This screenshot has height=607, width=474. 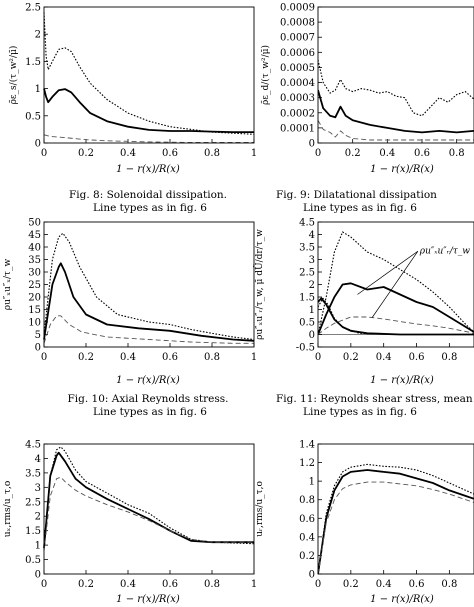 What do you see at coordinates (297, 23) in the screenshot?
I see `y-tick-label: 0.0008` at bounding box center [297, 23].